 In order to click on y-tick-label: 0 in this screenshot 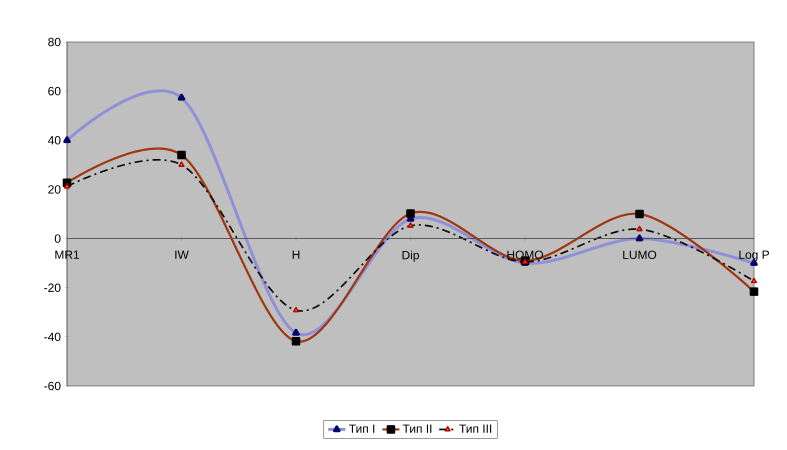, I will do `click(57, 238)`.